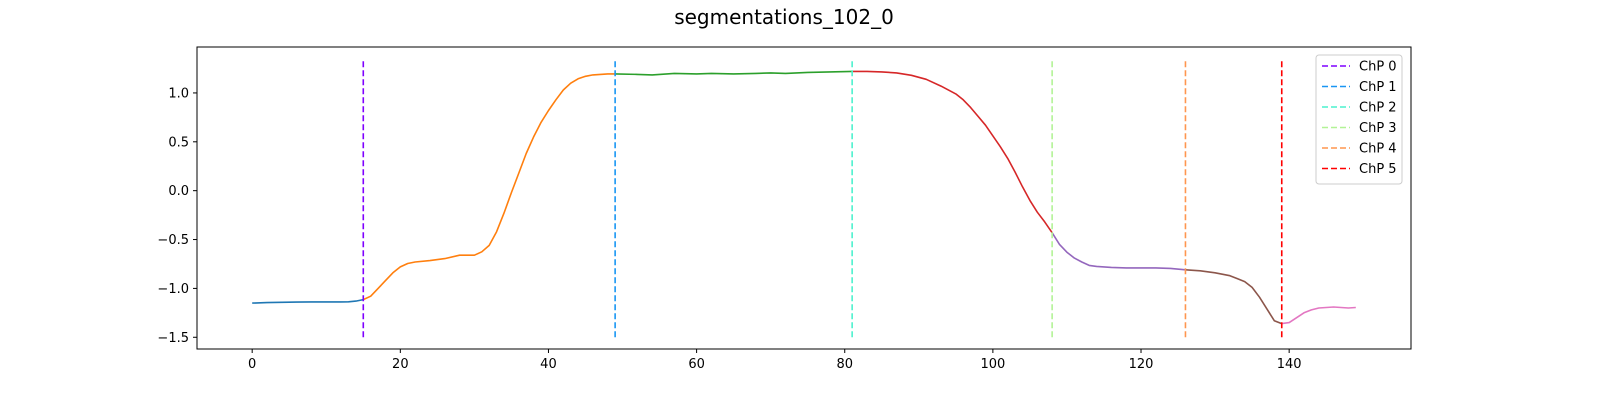  What do you see at coordinates (178, 191) in the screenshot?
I see `y-tick-label-3: 0.0` at bounding box center [178, 191].